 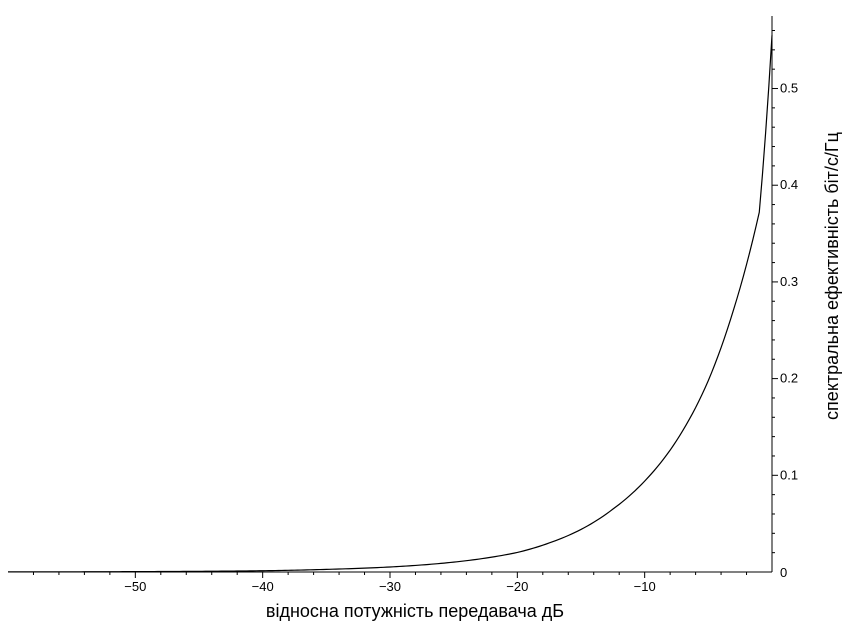 What do you see at coordinates (789, 88) in the screenshot?
I see `y-tick-label: 0.5` at bounding box center [789, 88].